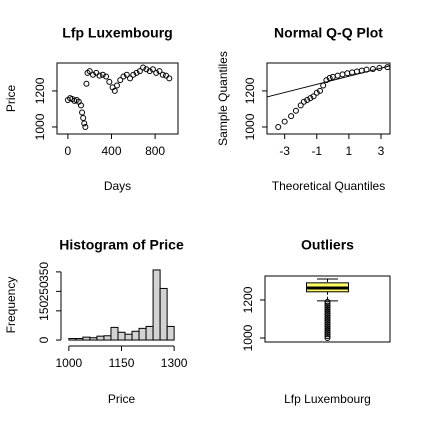 Image resolution: width=435 pixels, height=447 pixels. Describe the element at coordinates (11, 305) in the screenshot. I see `y-axis-label: Frequency` at that location.